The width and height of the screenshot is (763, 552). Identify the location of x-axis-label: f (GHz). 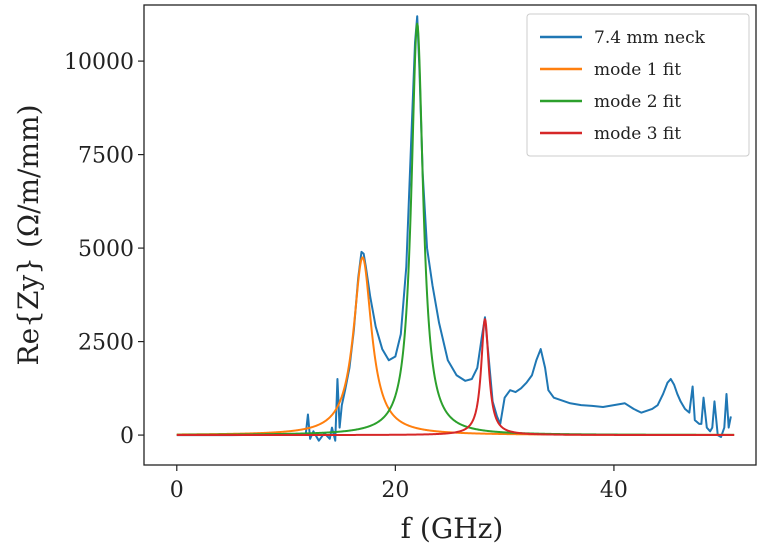
(452, 528).